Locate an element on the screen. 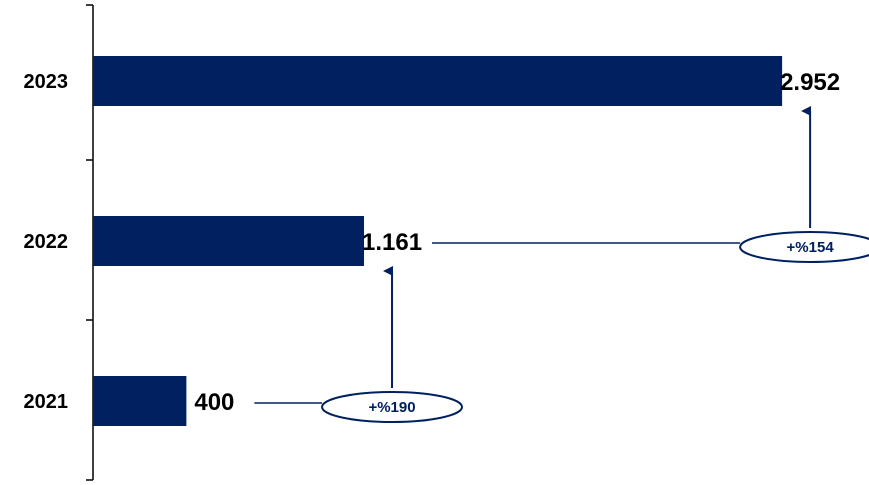 The width and height of the screenshot is (869, 485). category-label-2023: 2023 is located at coordinates (46, 82).